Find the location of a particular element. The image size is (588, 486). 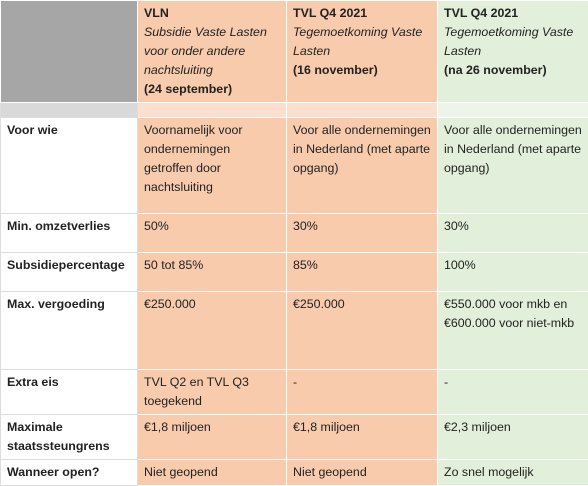

cell: 50 tot 85% is located at coordinates (212, 272).